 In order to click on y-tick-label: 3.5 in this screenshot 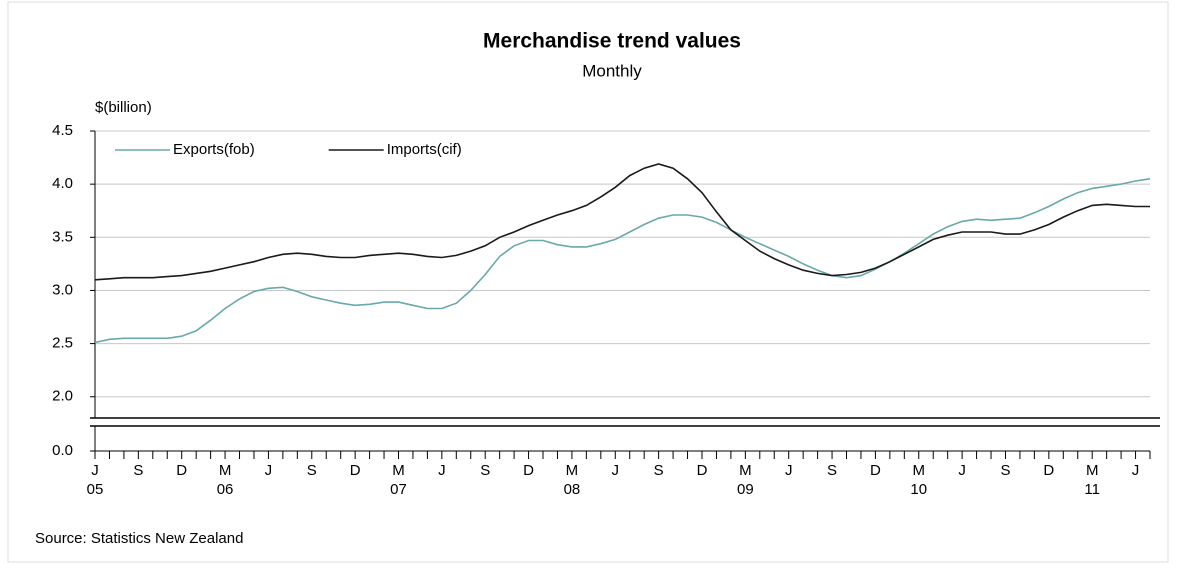, I will do `click(62, 236)`.